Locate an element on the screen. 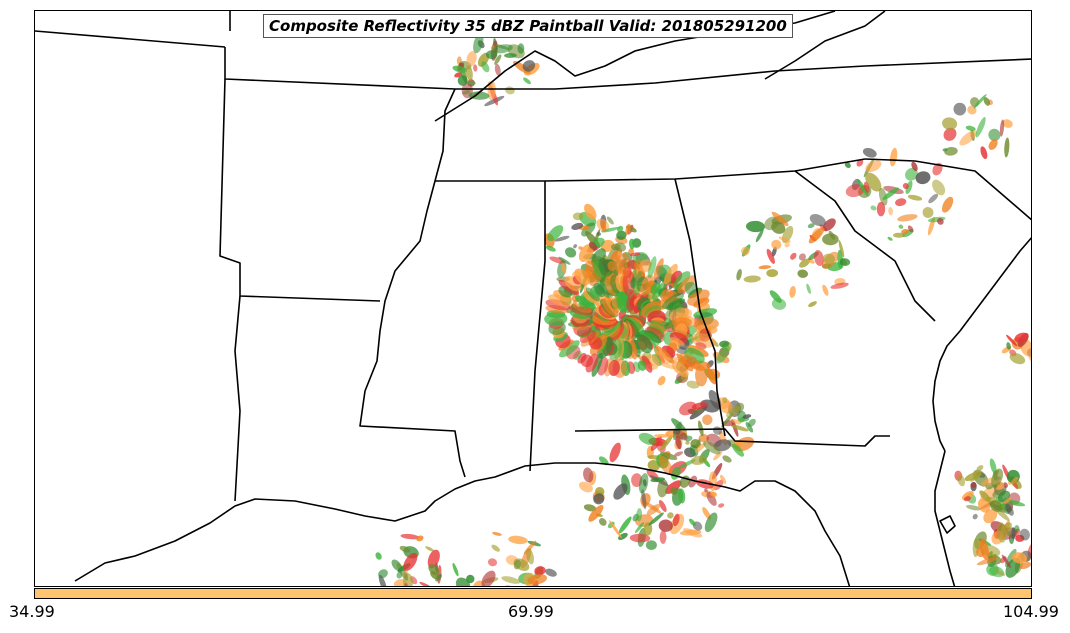 The width and height of the screenshot is (1070, 633). lake-okeechobee is located at coordinates (947, 524).